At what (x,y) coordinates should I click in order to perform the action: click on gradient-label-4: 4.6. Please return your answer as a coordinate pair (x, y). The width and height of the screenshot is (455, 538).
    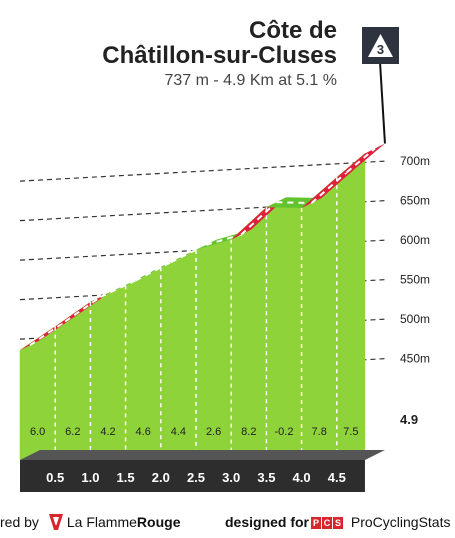
    Looking at the image, I should click on (143, 432).